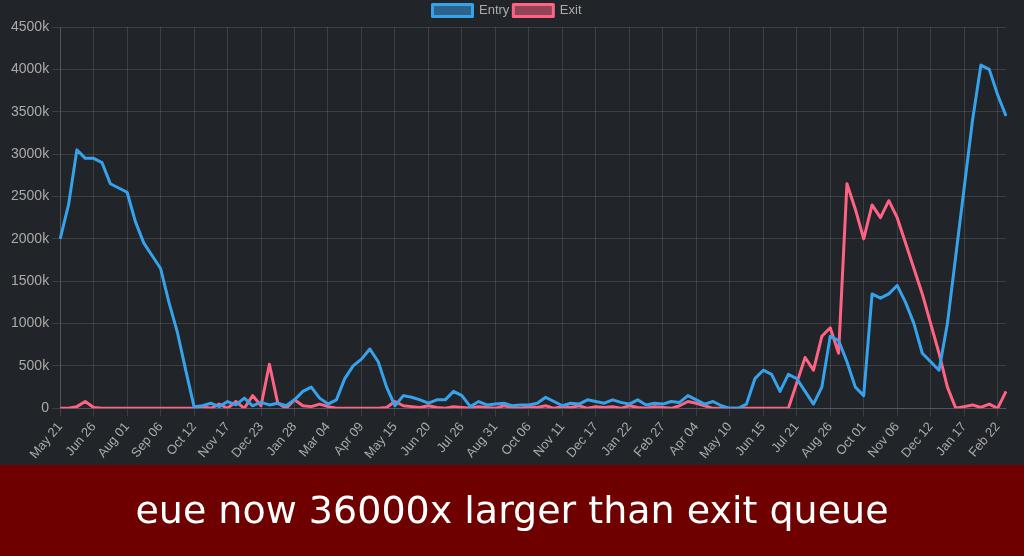 The image size is (1024, 556). What do you see at coordinates (30, 25) in the screenshot?
I see `y-tick-label: 4500k` at bounding box center [30, 25].